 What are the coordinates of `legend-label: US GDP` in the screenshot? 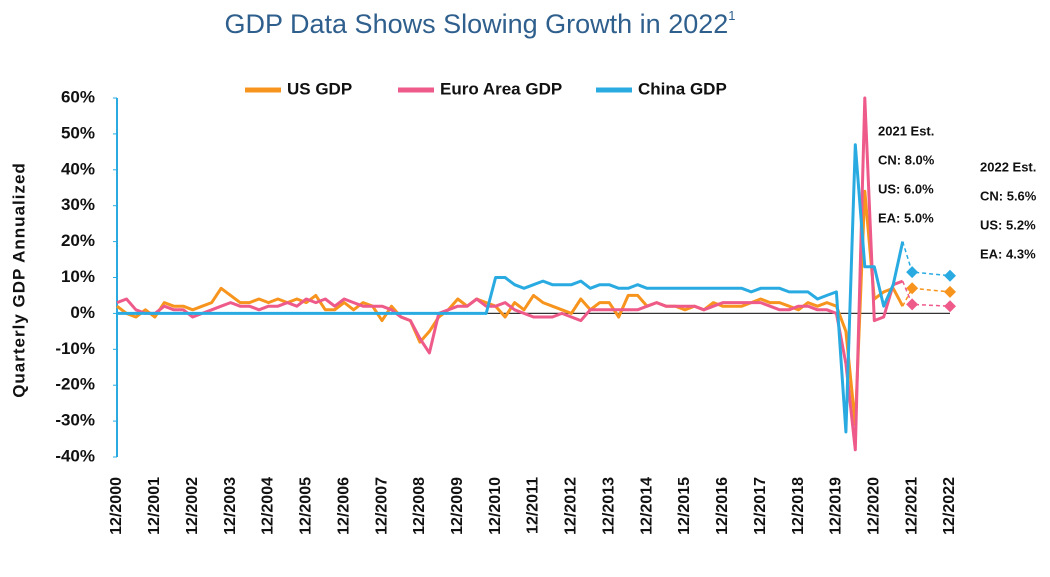 It's located at (319, 88).